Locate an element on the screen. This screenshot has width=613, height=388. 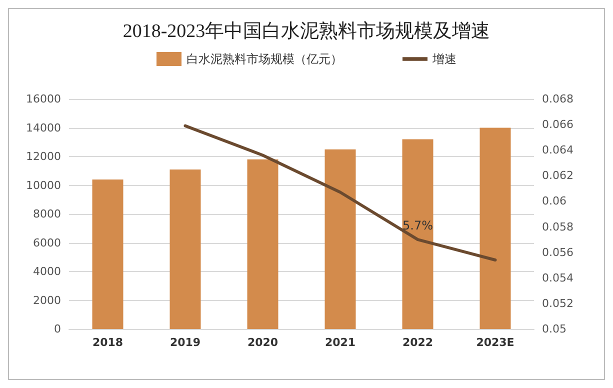
y2-tick-label: 0.068 is located at coordinates (558, 99).